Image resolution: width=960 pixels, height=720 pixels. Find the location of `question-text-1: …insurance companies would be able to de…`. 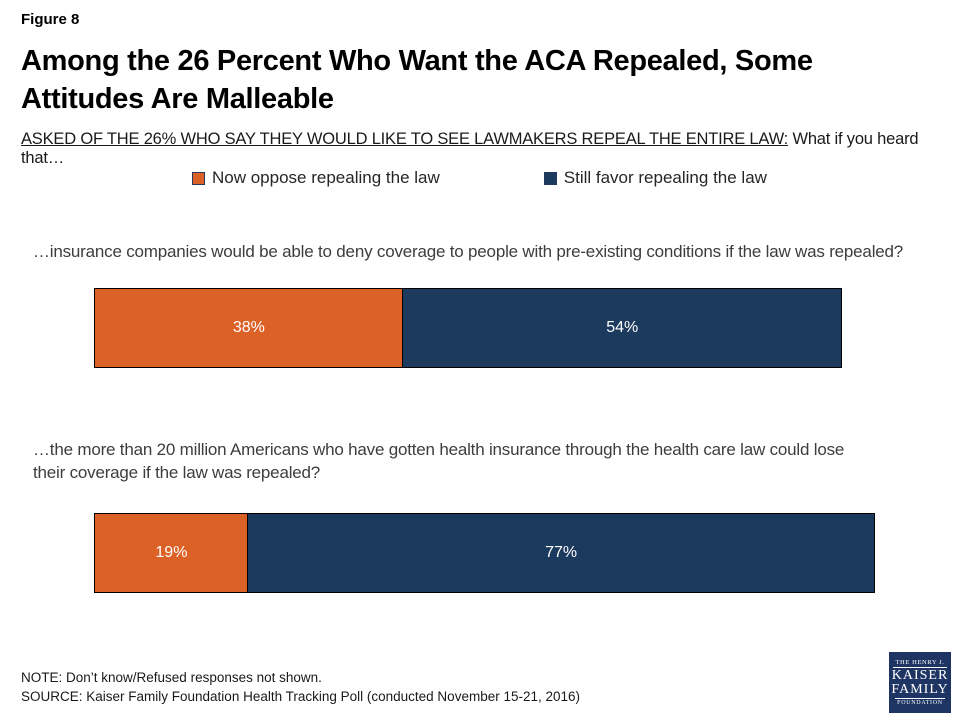

question-text-1: …insurance companies would be able to de… is located at coordinates (468, 251).